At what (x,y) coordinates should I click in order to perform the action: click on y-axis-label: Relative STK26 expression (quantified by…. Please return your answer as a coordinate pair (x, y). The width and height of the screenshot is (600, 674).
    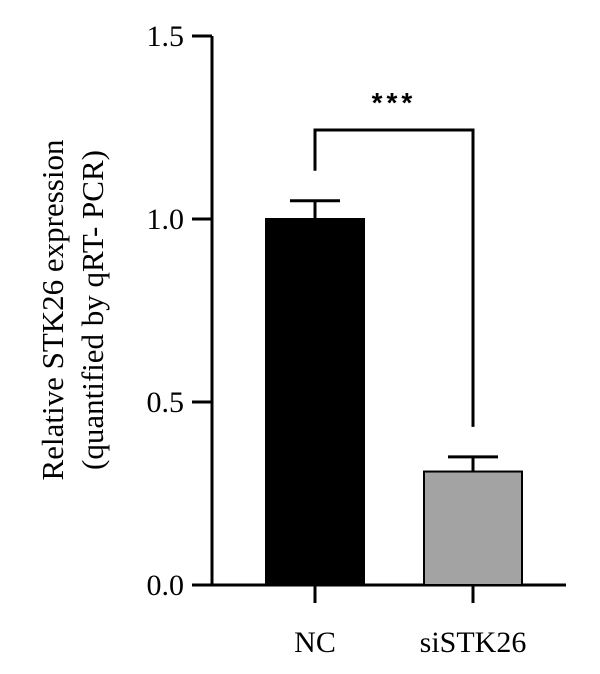
    Looking at the image, I should click on (72, 309).